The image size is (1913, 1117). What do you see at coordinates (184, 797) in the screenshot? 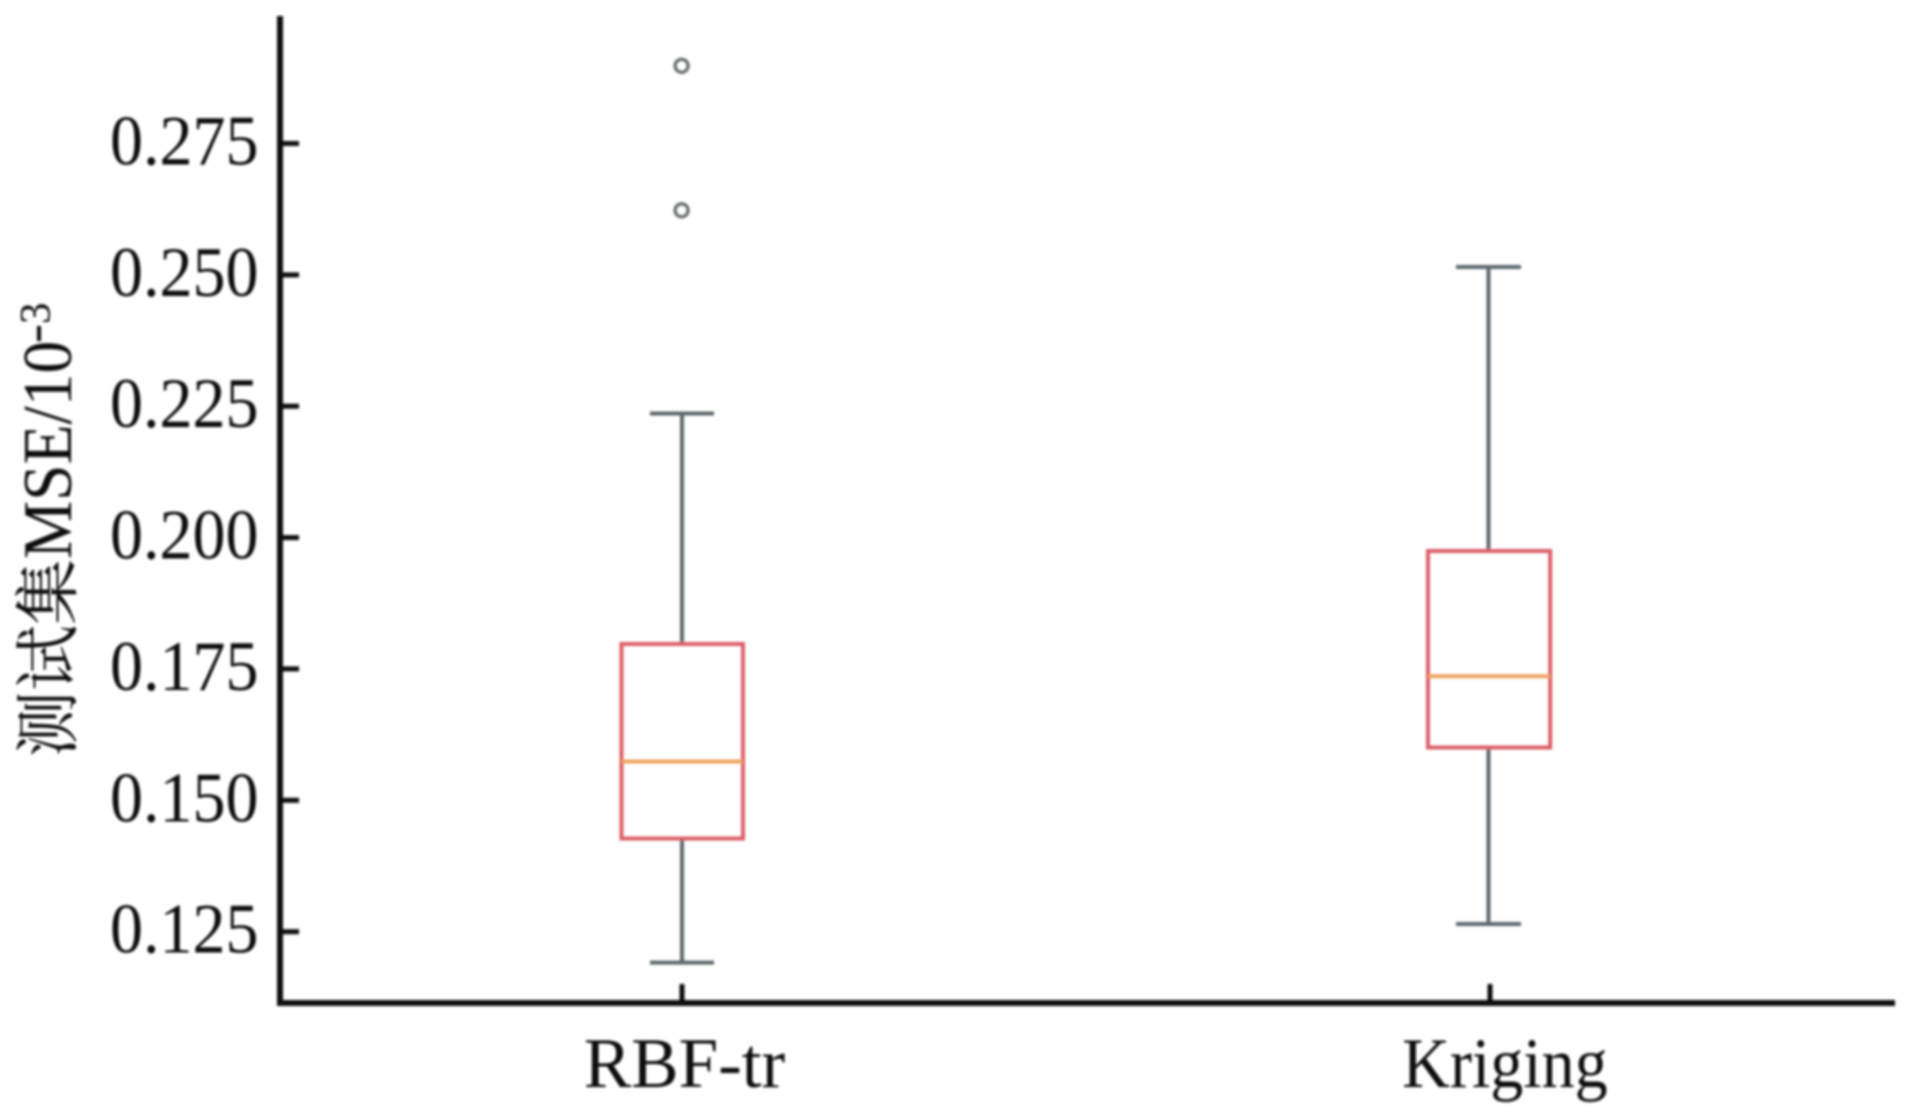
I see `svg-text: 0.150` at bounding box center [184, 797].